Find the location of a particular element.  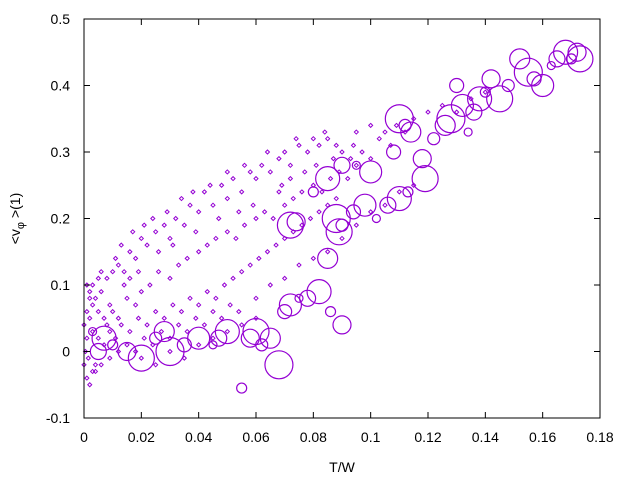

y-tick-label: 0.3 is located at coordinates (61, 152).